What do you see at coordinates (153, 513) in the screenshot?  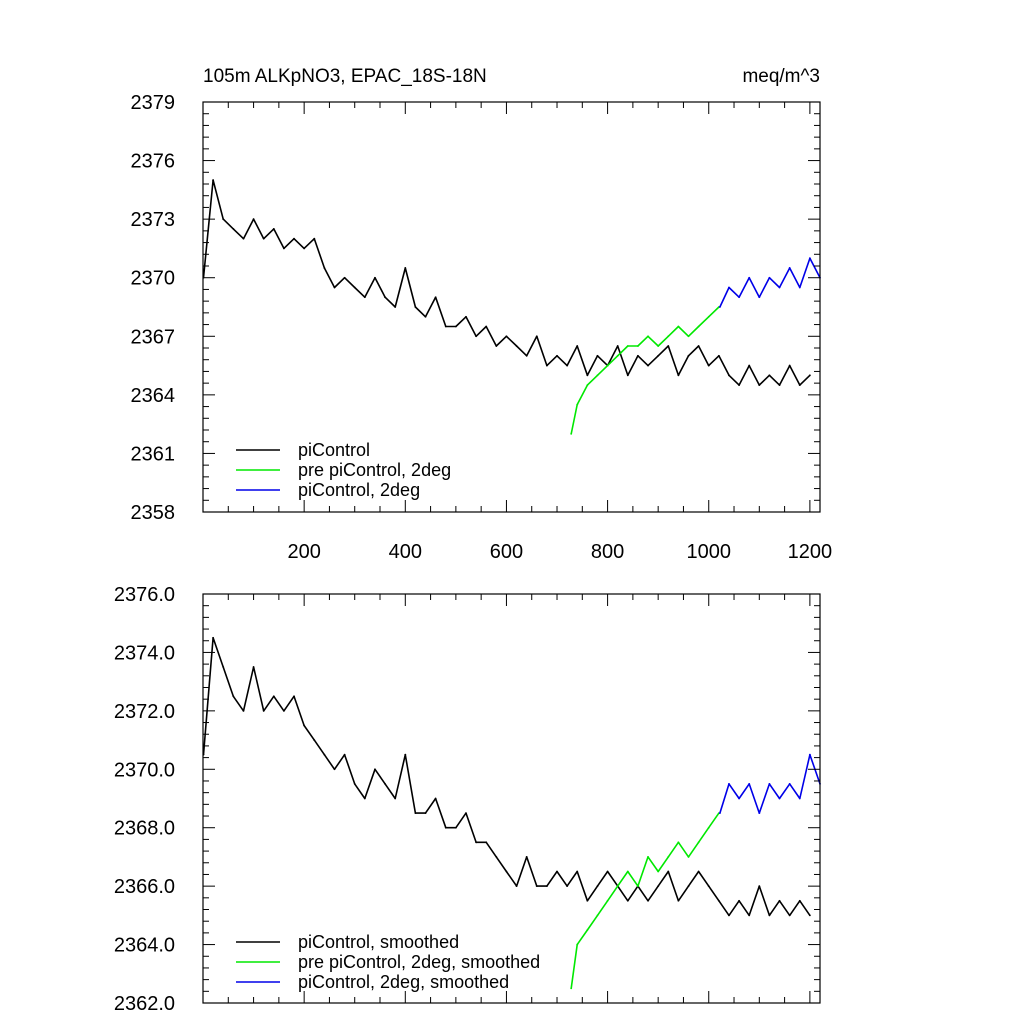 I see `y-tick-label: 2358` at bounding box center [153, 513].